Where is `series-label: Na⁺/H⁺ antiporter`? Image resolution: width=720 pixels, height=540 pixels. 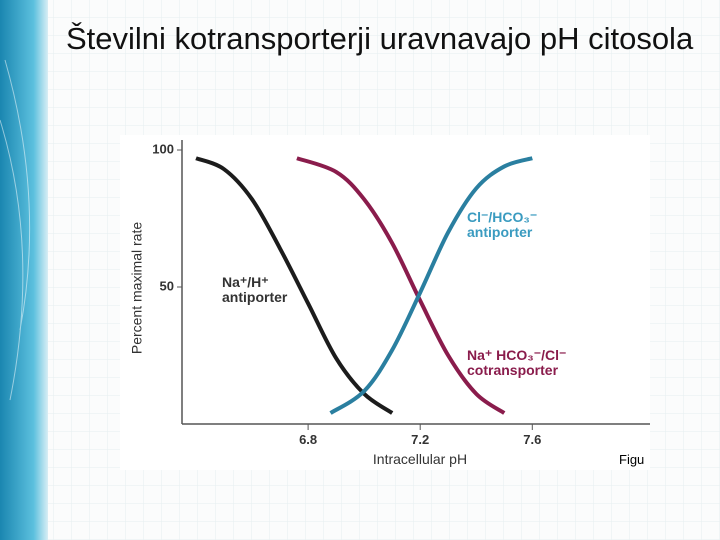
series-label: Na⁺/H⁺ antiporter is located at coordinates (255, 289).